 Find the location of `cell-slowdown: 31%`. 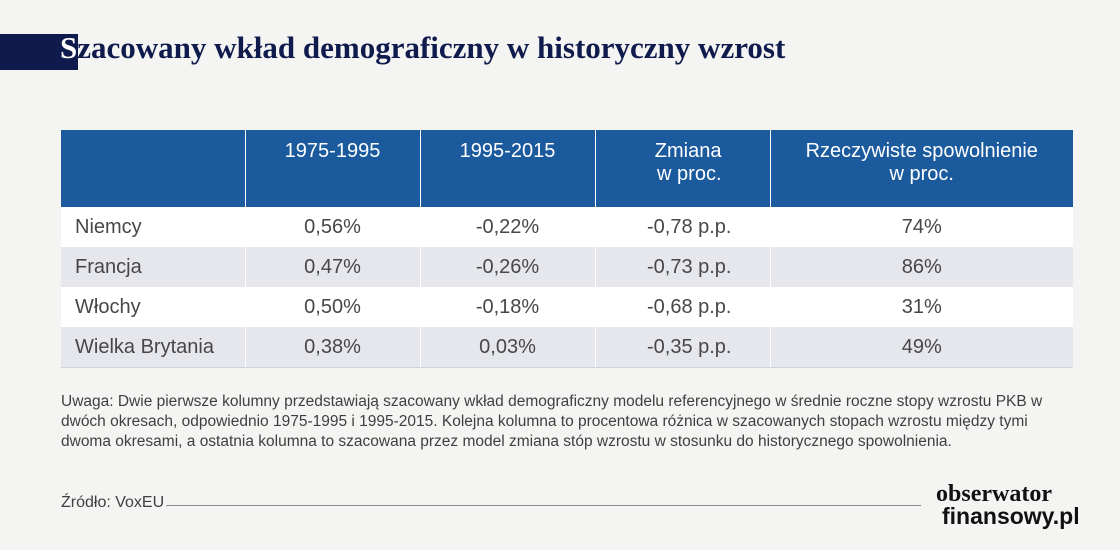

cell-slowdown: 31% is located at coordinates (921, 307).